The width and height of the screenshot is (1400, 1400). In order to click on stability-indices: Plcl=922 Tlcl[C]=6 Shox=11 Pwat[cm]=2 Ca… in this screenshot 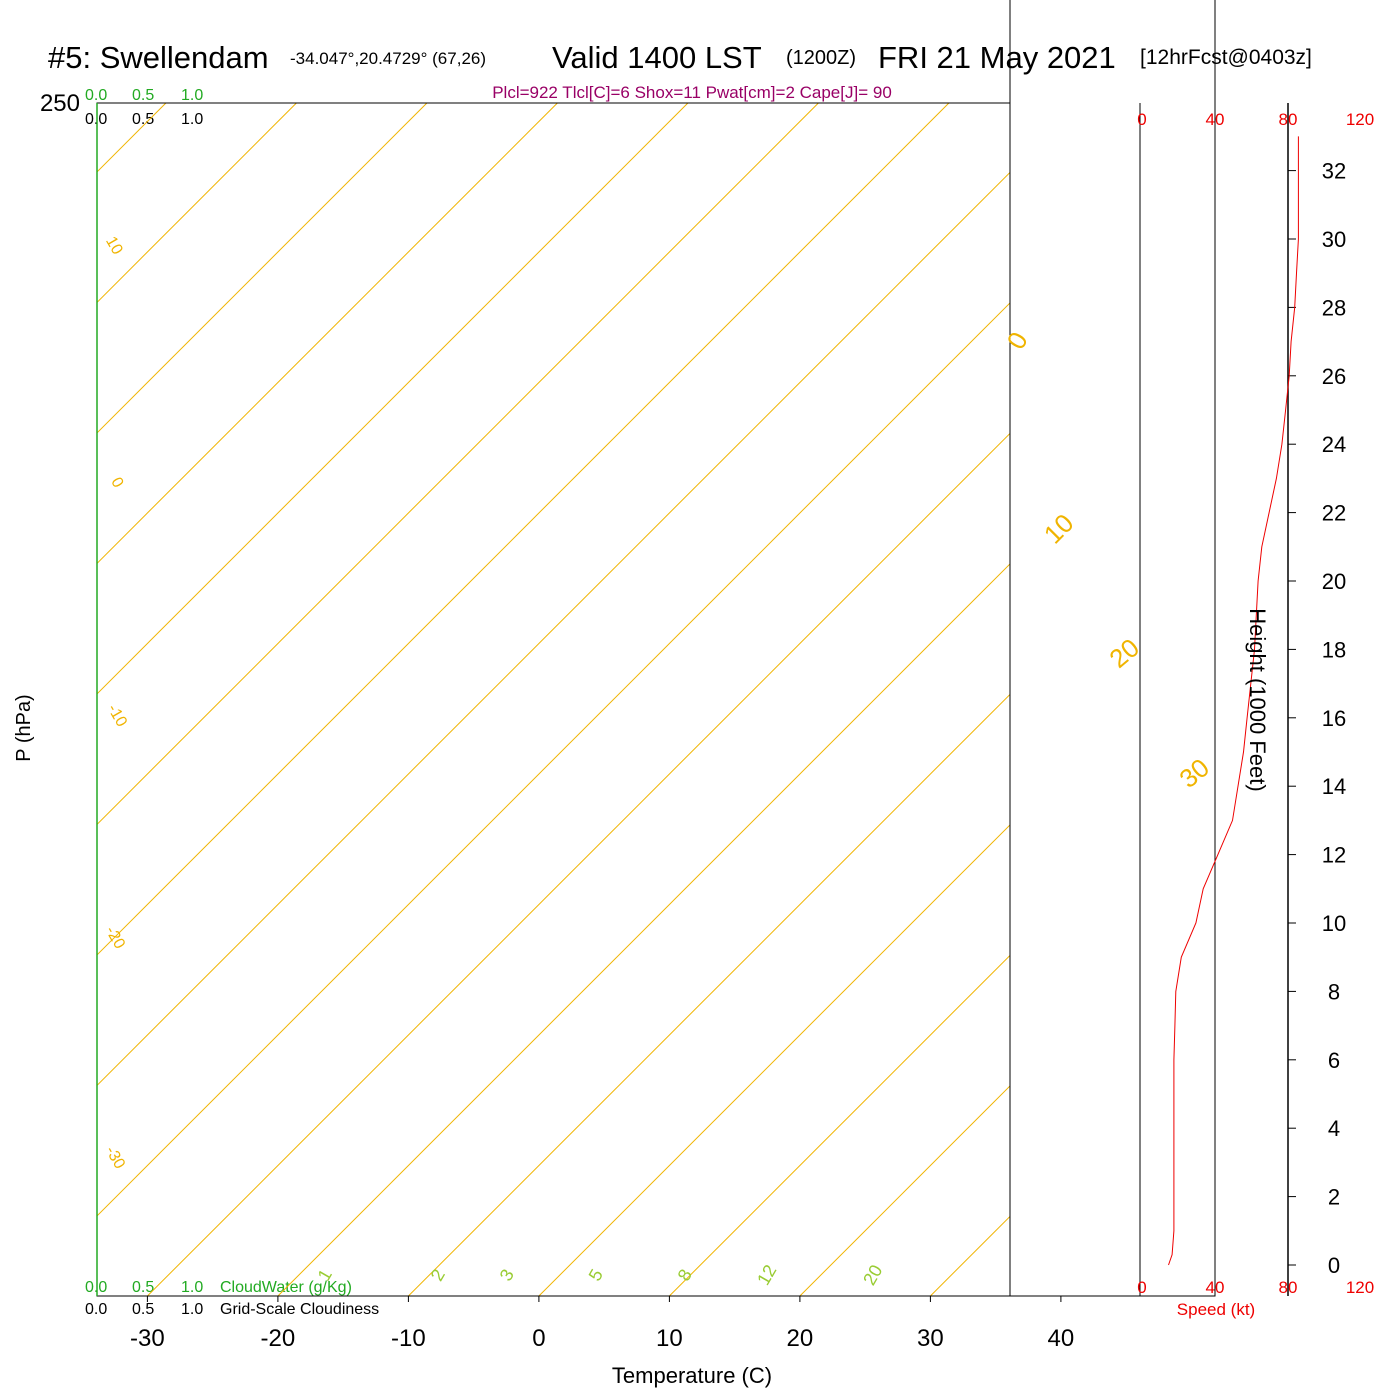, I will do `click(692, 92)`.